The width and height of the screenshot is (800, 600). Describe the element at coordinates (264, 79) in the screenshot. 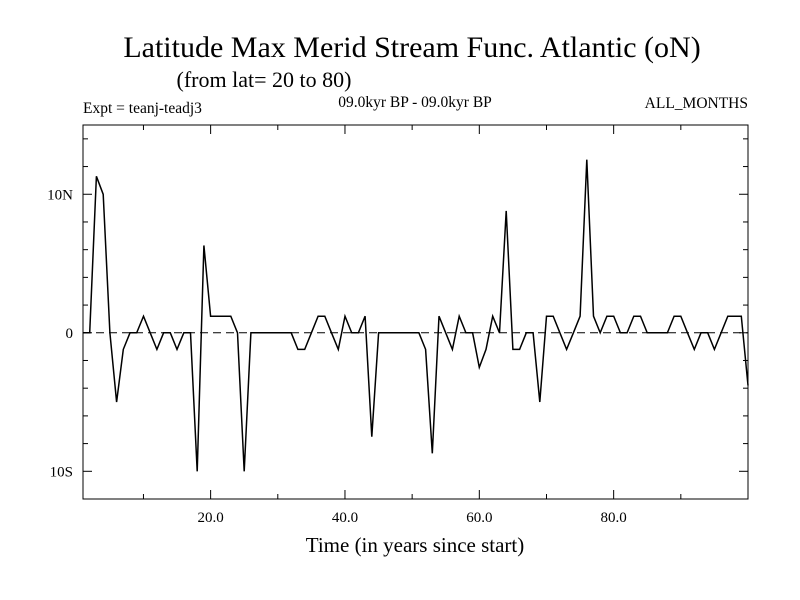

I see `chart-subtitle: (from lat= 20 to 80)` at that location.